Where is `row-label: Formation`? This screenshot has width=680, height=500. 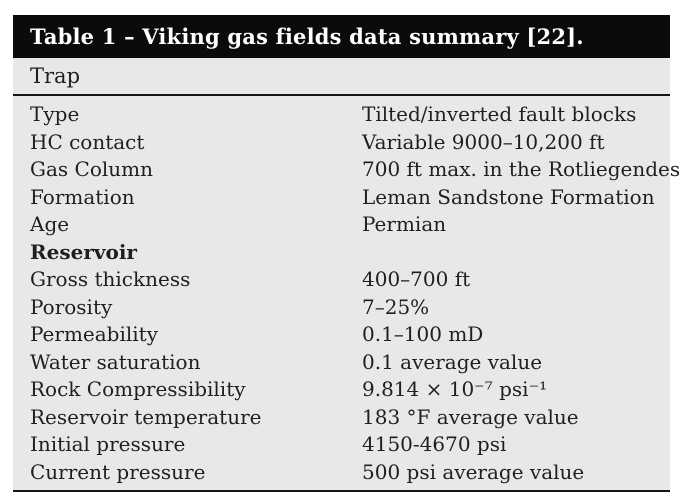
row-label: Formation is located at coordinates (82, 196).